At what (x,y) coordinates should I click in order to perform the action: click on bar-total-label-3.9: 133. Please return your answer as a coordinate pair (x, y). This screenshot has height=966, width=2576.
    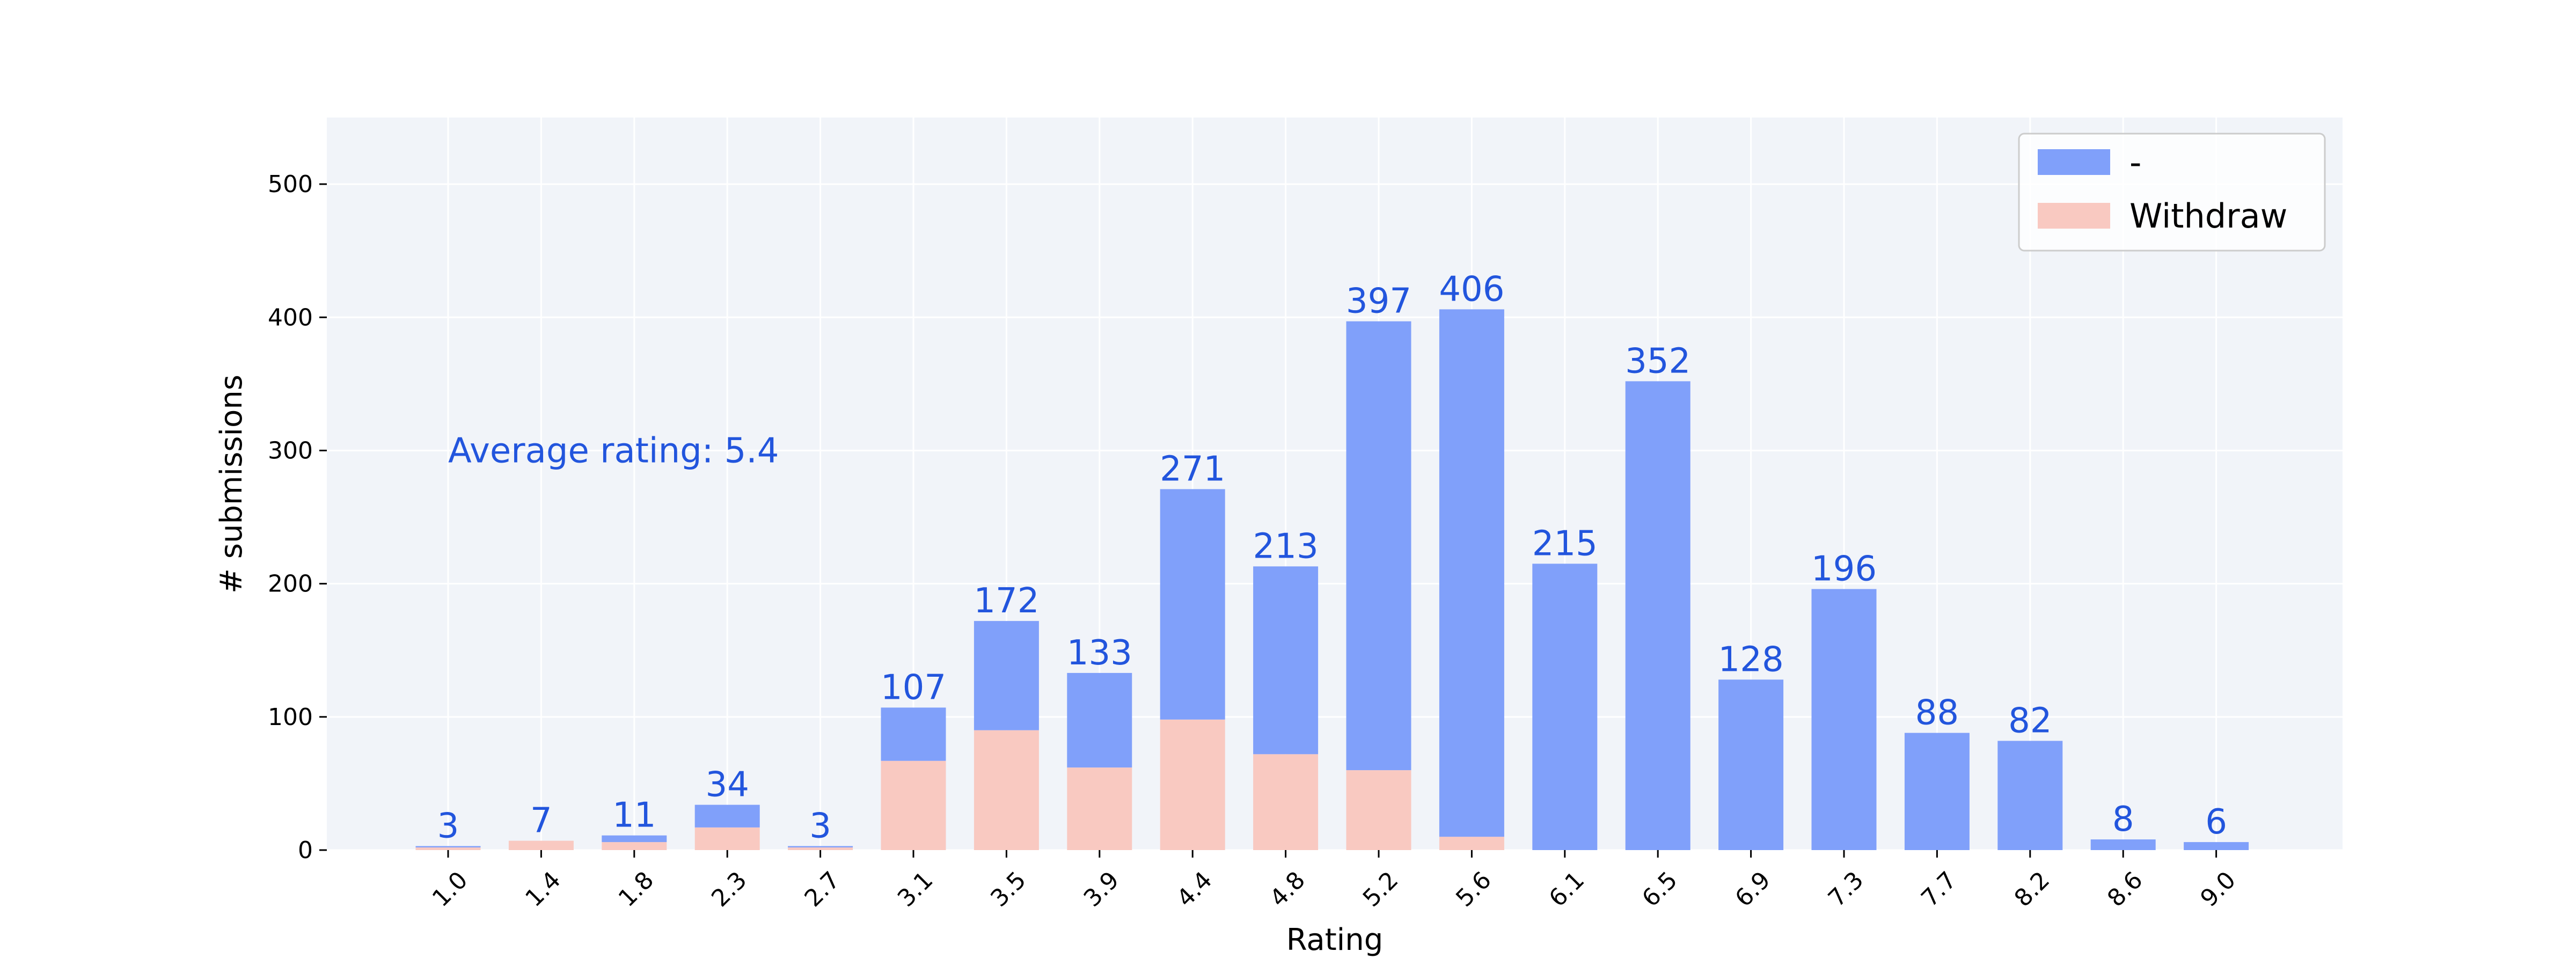
    Looking at the image, I should click on (1099, 653).